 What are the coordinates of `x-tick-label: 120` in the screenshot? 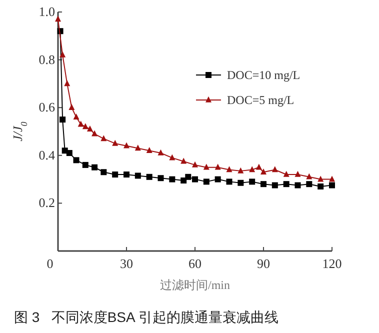 It's located at (332, 263).